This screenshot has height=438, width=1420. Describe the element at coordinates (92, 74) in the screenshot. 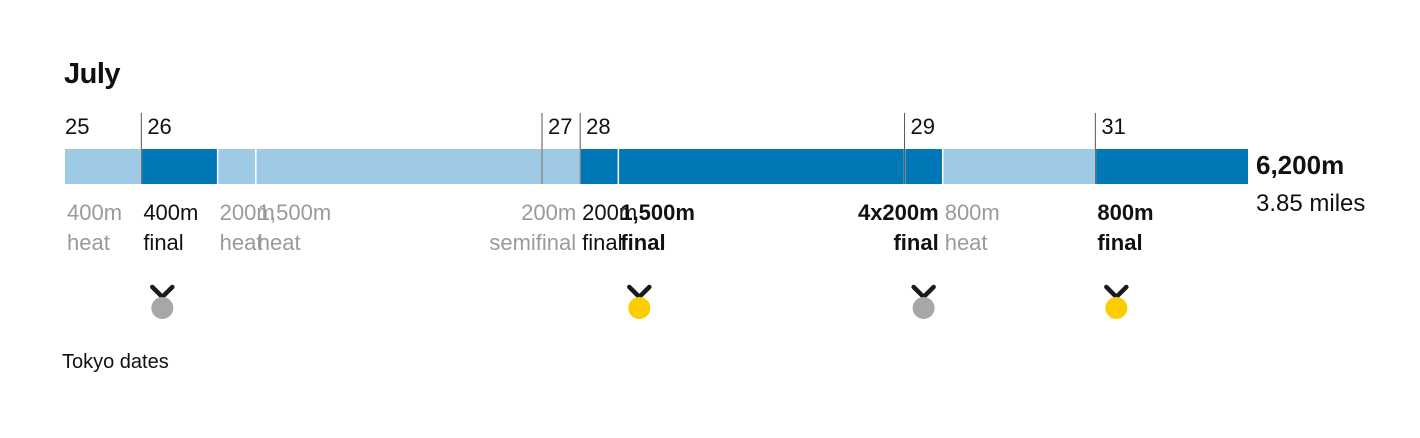

I see `chart-title: July` at that location.